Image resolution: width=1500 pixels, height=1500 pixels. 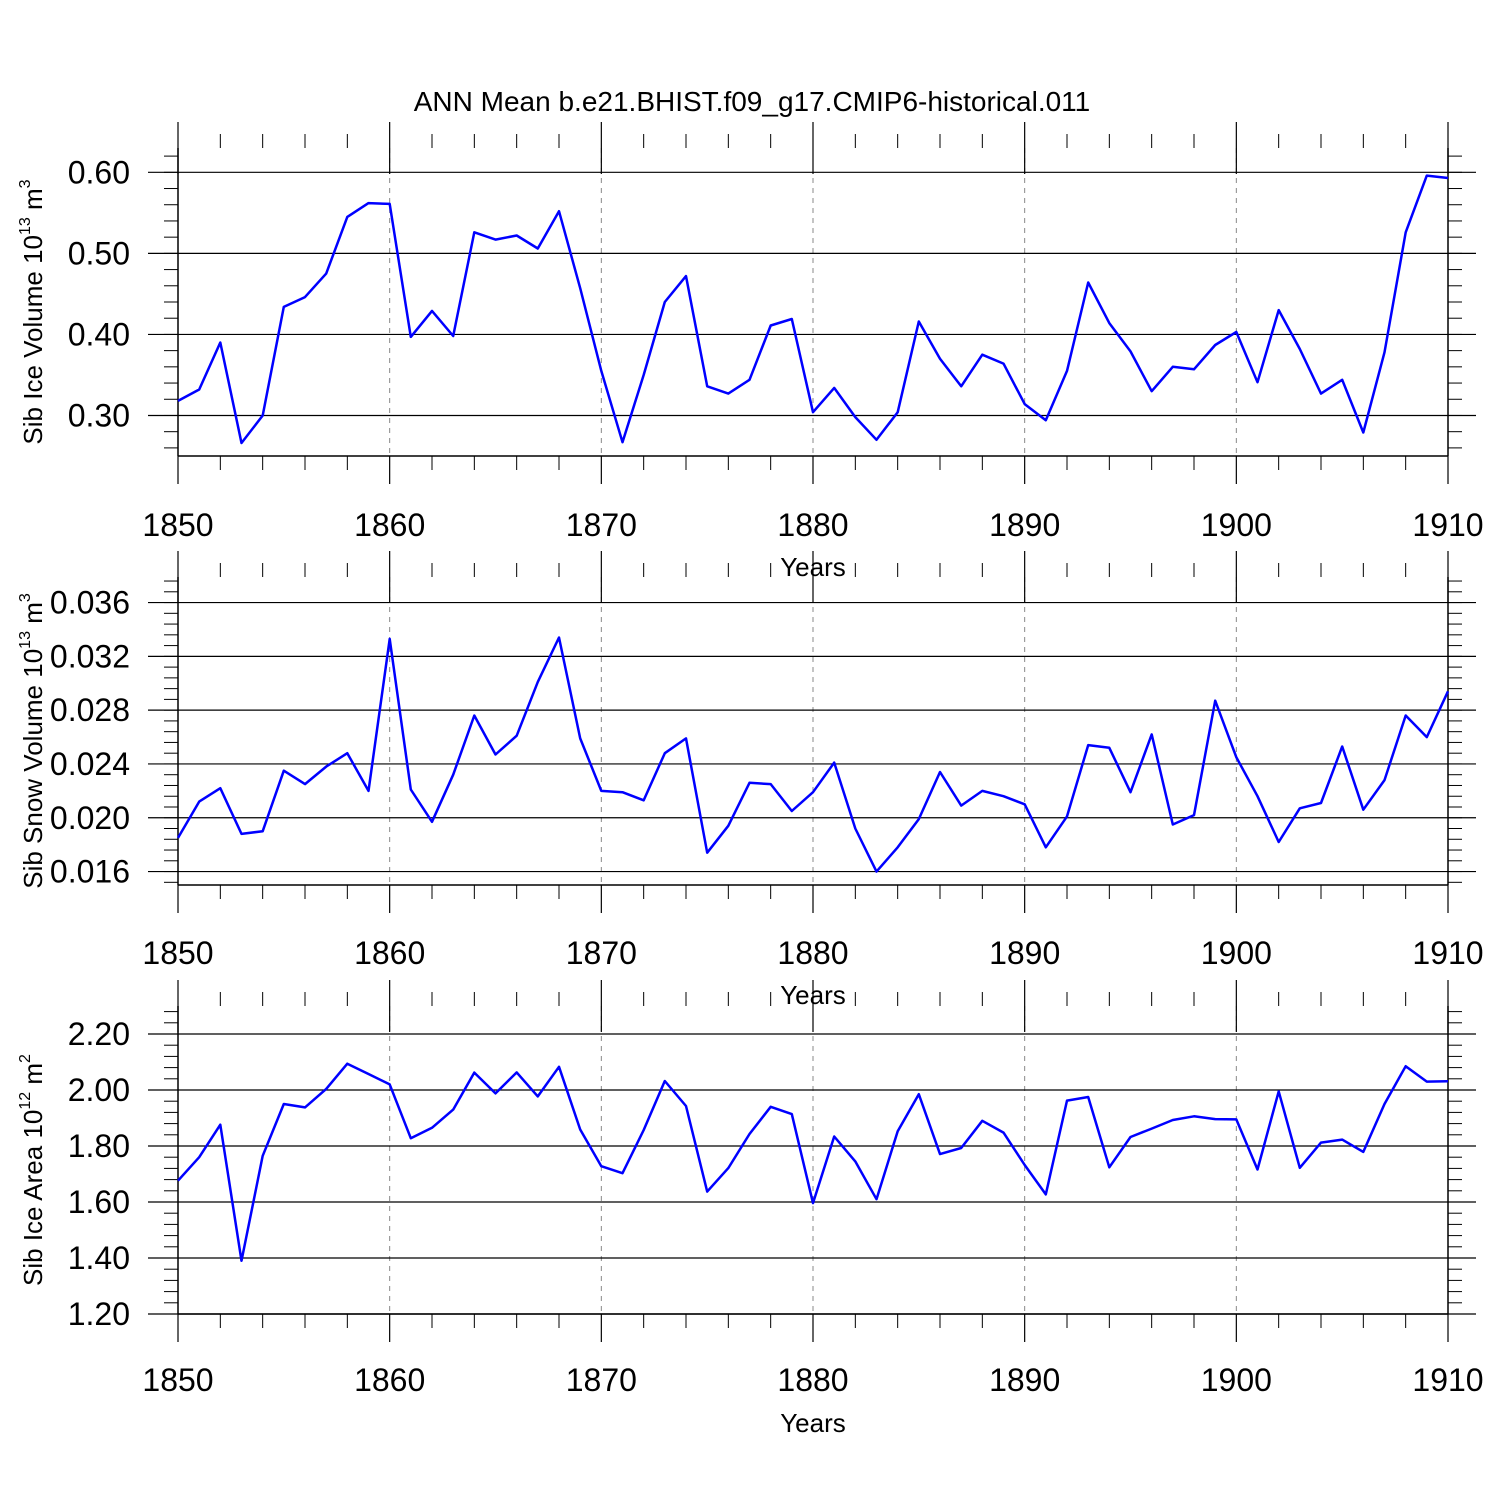 What do you see at coordinates (99, 415) in the screenshot?
I see `y-tick-label: 0.30` at bounding box center [99, 415].